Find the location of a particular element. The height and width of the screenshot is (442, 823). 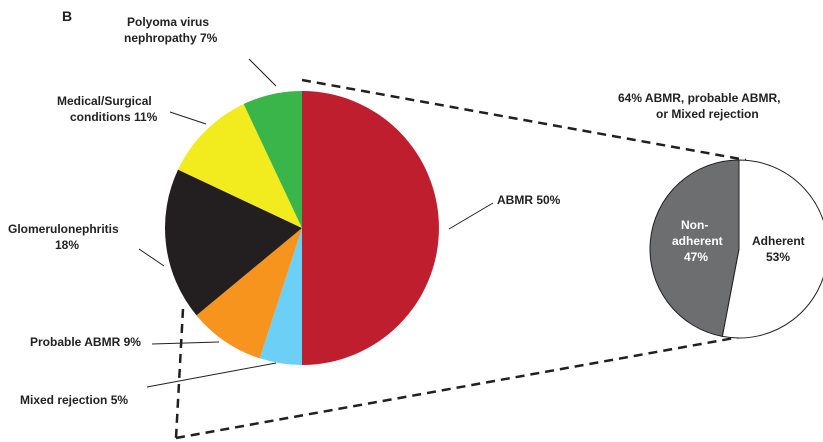

label-mixed-rejection-text: Mixed rejection 5% is located at coordinates (74, 400).